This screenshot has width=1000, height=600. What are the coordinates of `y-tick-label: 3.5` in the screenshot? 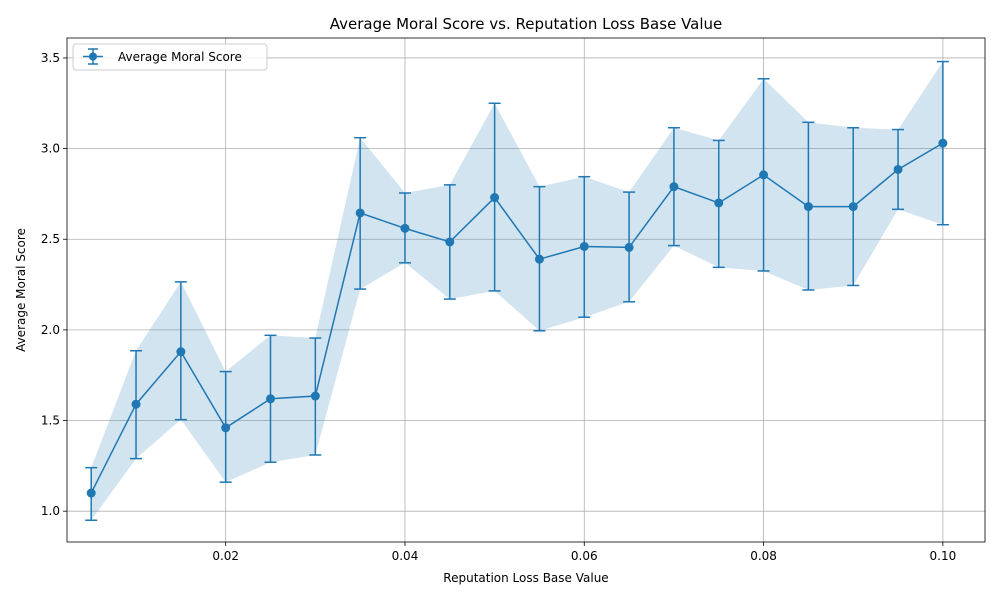 It's located at (50, 58).